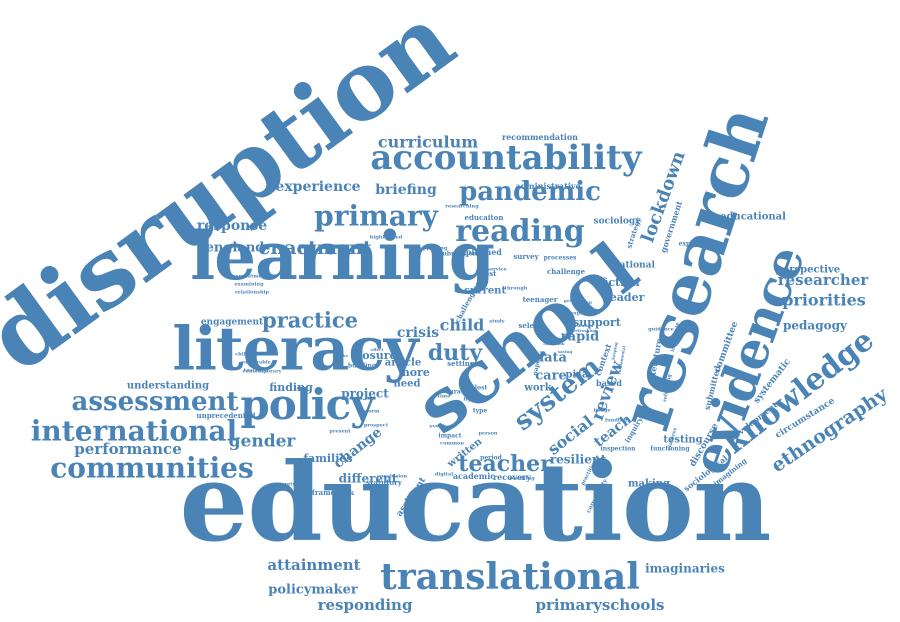 The width and height of the screenshot is (900, 622). I want to click on cloud-word-building: building, so click(362, 366).